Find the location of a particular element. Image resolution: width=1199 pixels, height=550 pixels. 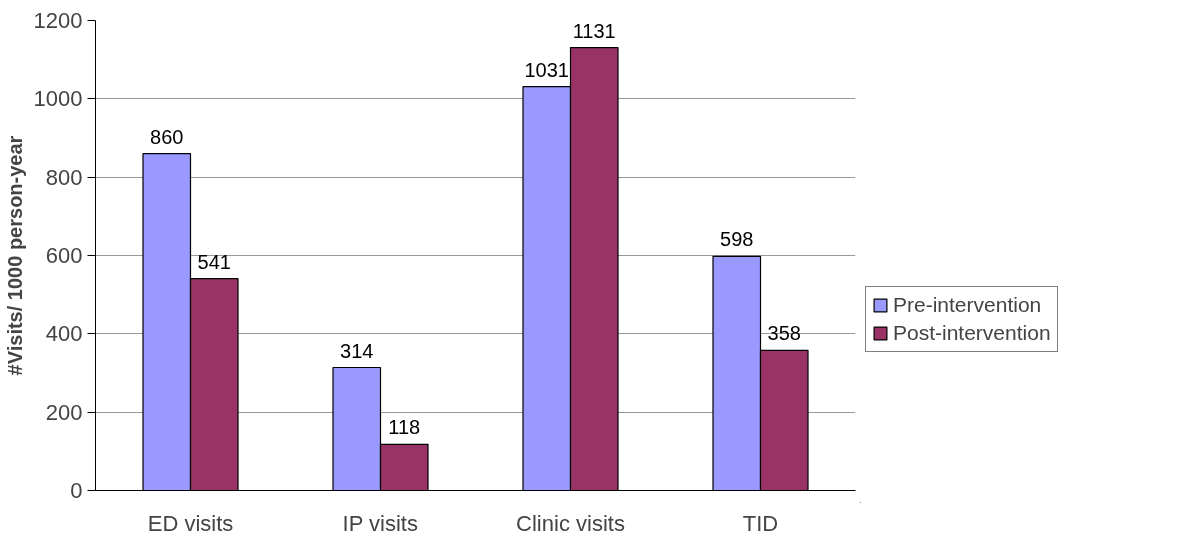

data-label: 358 is located at coordinates (784, 333).